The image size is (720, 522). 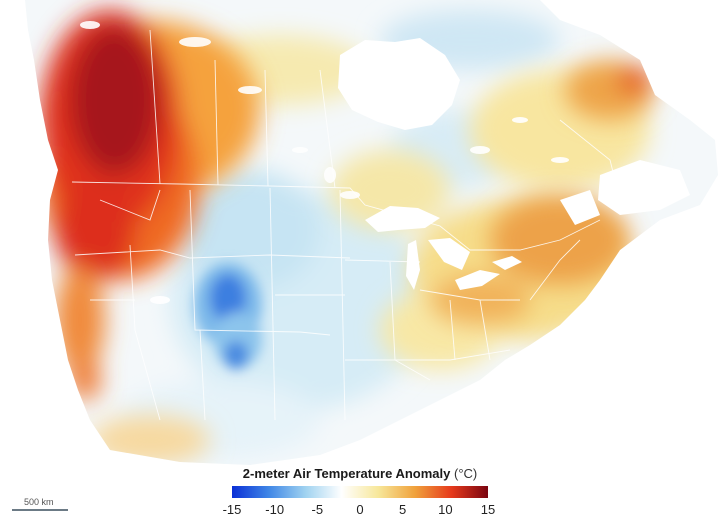 I want to click on legend-unit: (°C), so click(x=465, y=473).